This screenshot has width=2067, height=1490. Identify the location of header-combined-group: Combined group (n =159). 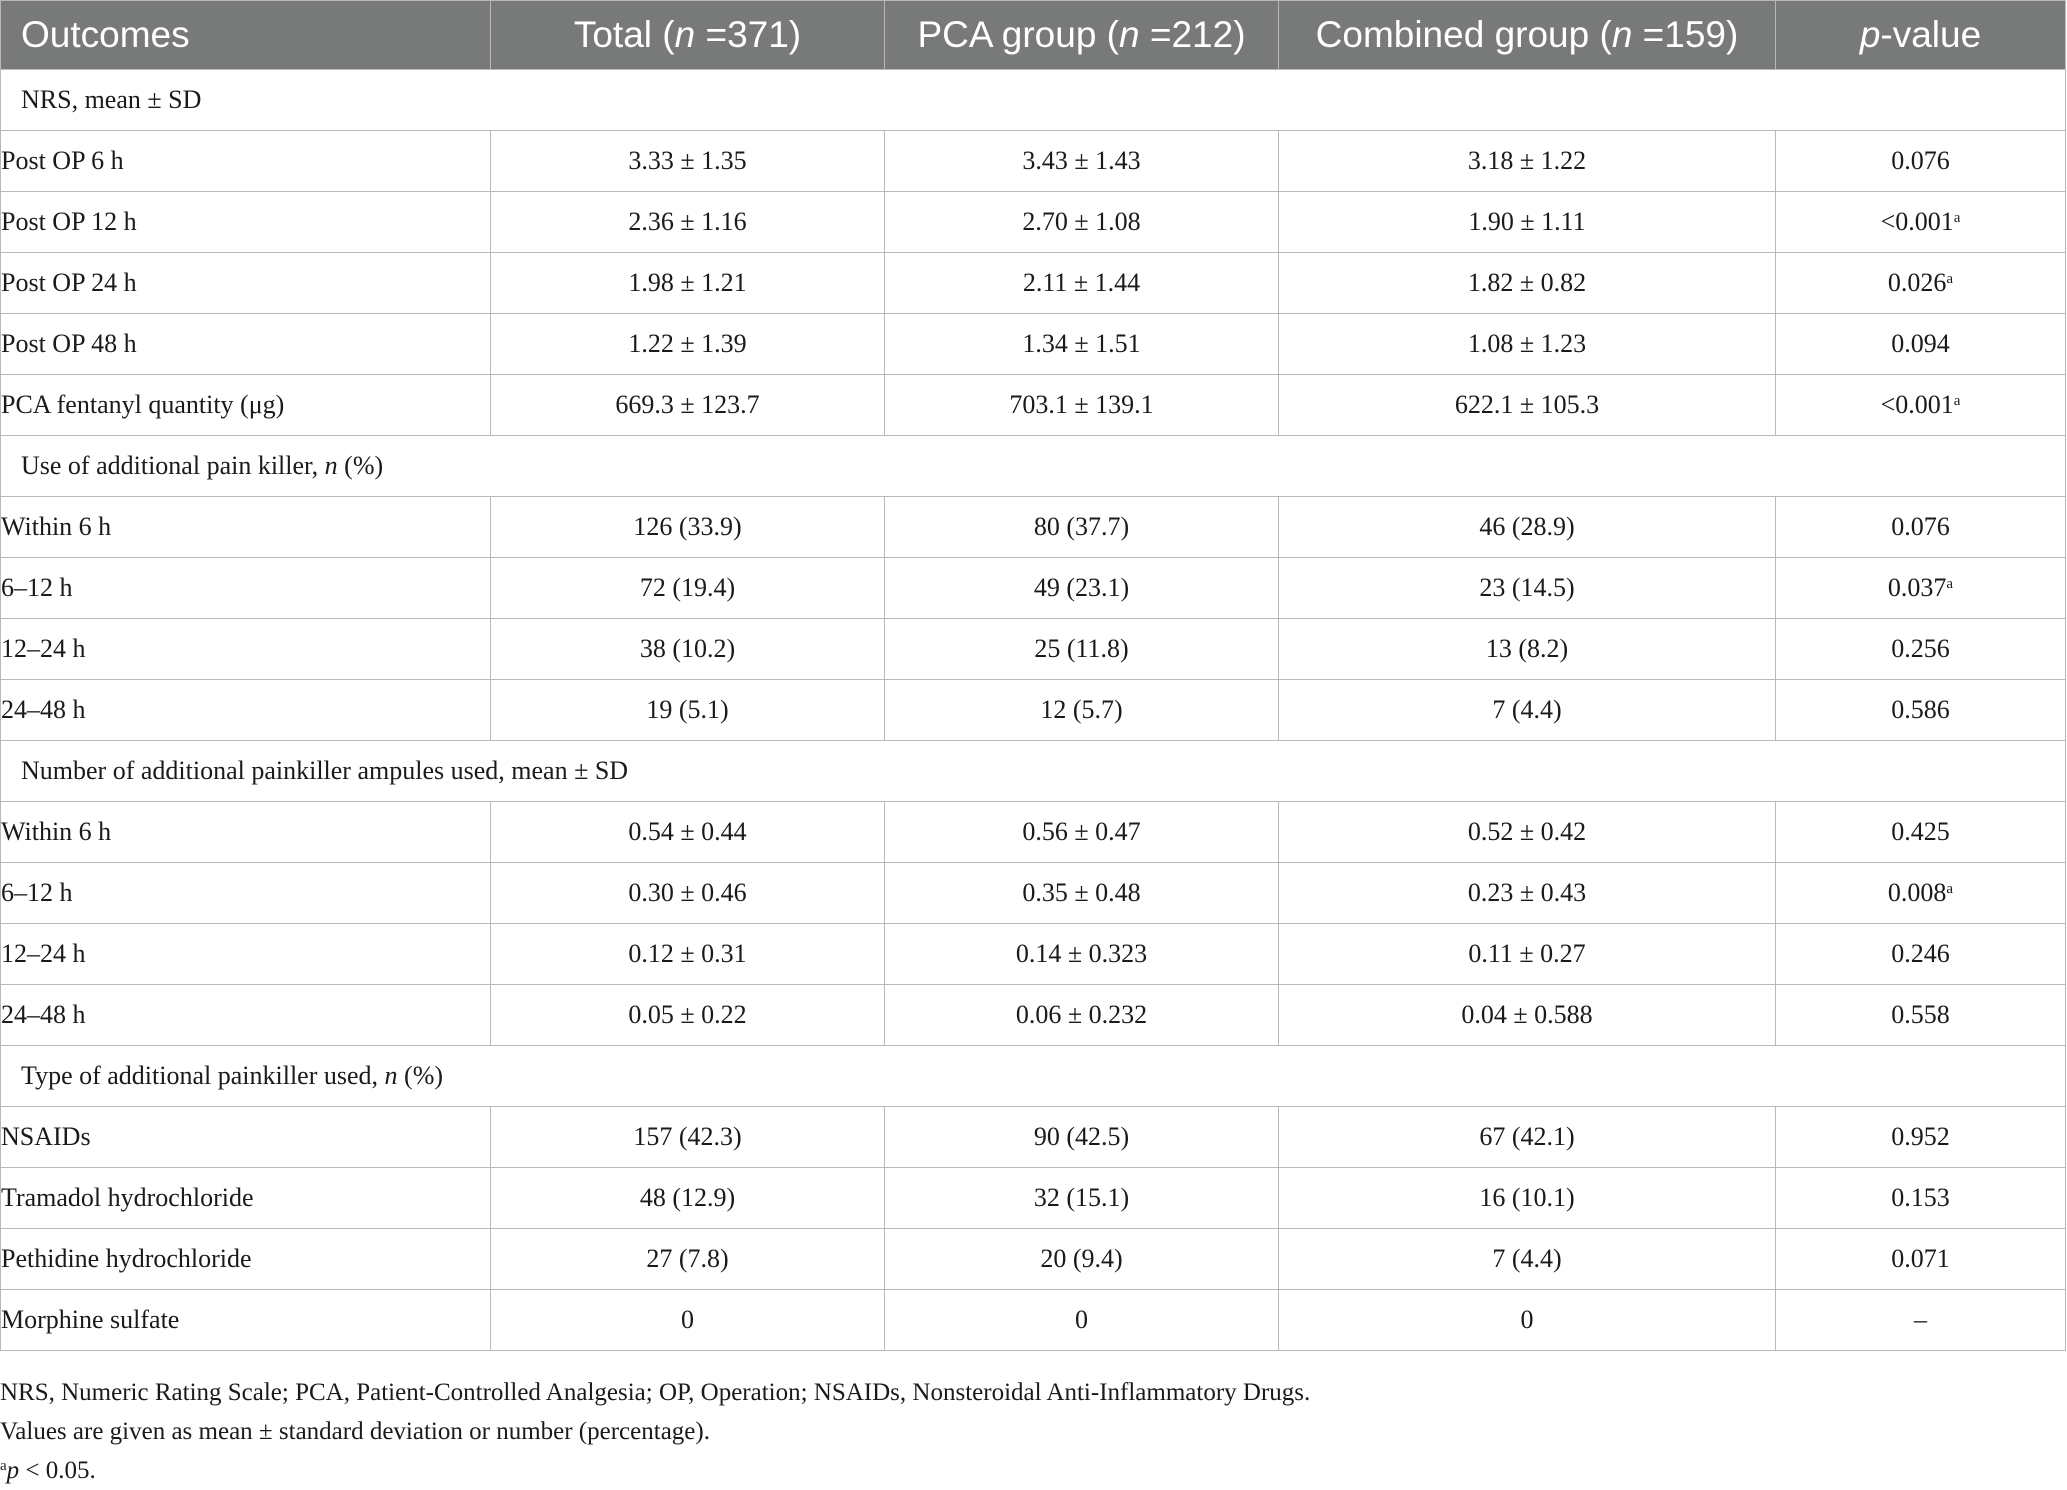
(1527, 35).